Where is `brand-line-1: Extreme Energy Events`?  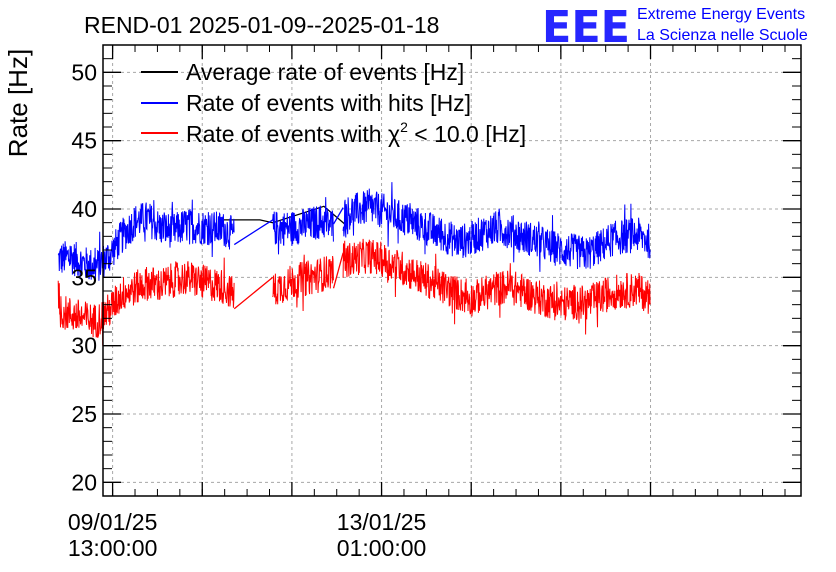
brand-line-1: Extreme Energy Events is located at coordinates (721, 14).